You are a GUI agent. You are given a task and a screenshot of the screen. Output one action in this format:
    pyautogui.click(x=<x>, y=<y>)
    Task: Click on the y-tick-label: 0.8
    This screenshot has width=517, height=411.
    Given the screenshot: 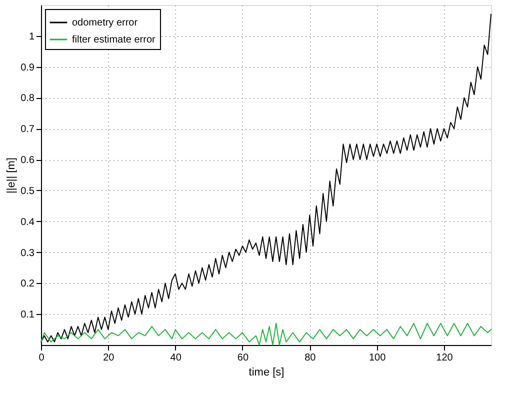 What is the action you would take?
    pyautogui.click(x=27, y=98)
    